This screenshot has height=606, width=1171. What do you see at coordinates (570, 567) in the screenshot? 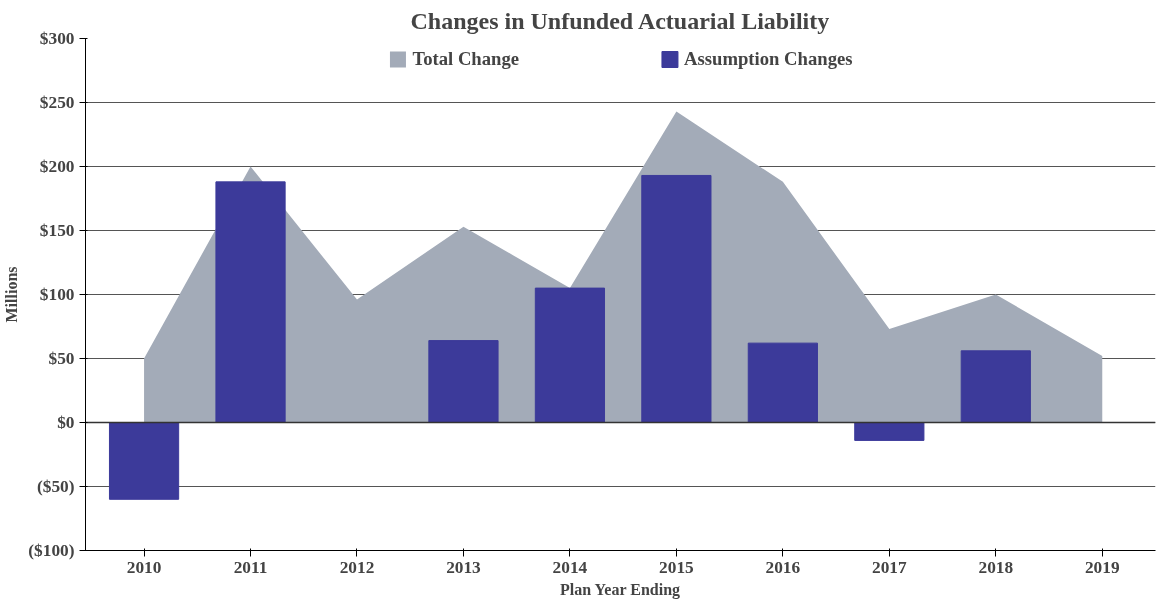
I see `x-tick-label: 2014` at bounding box center [570, 567].